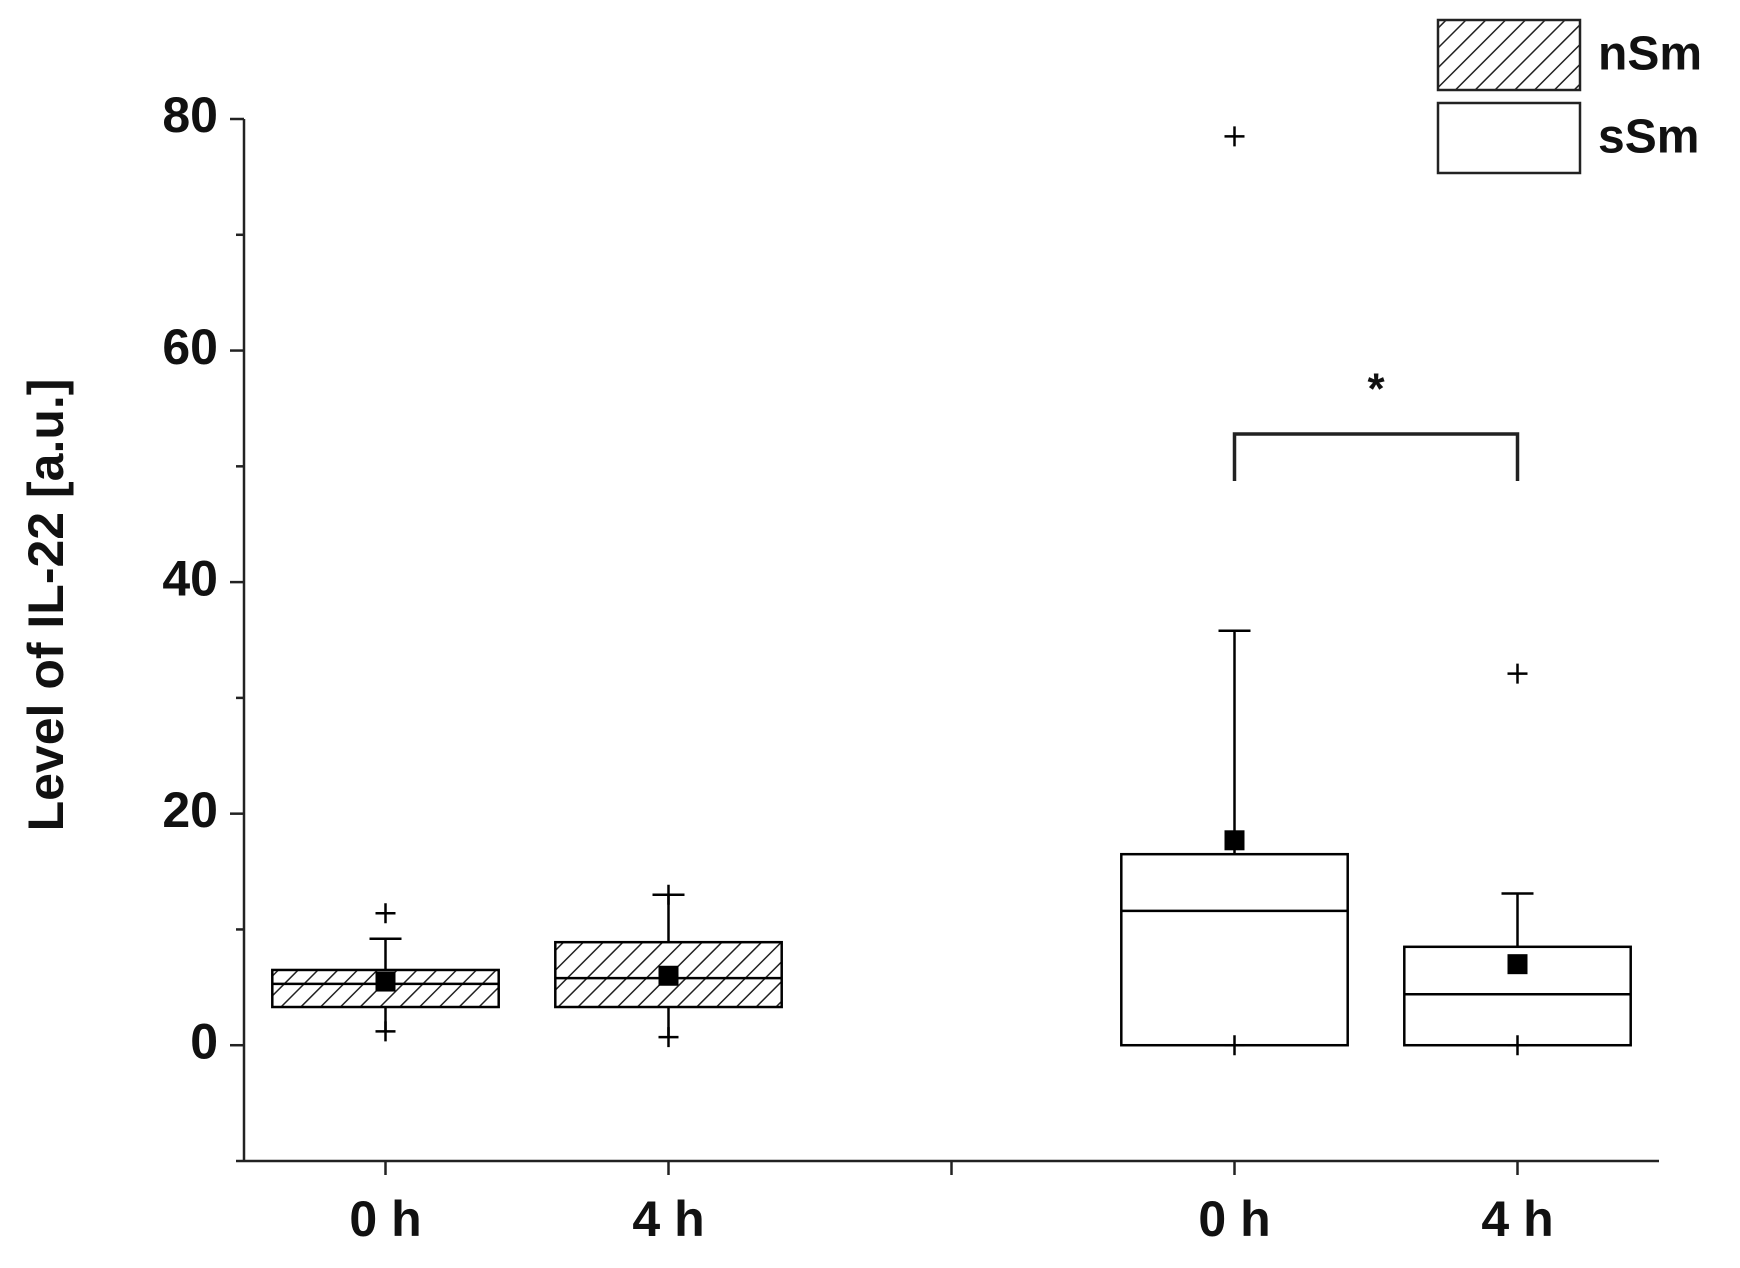 This screenshot has width=1740, height=1268. I want to click on significance-label: *, so click(1376, 389).